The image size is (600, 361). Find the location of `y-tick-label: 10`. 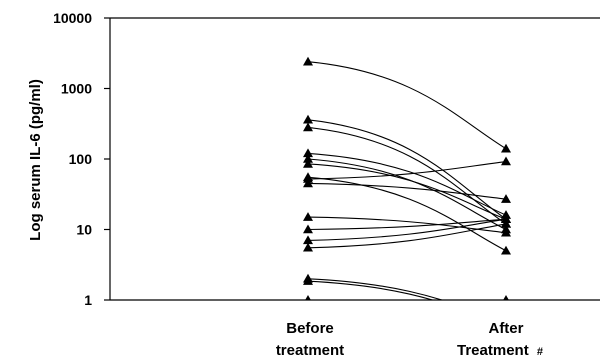

y-tick-label: 10 is located at coordinates (84, 230).